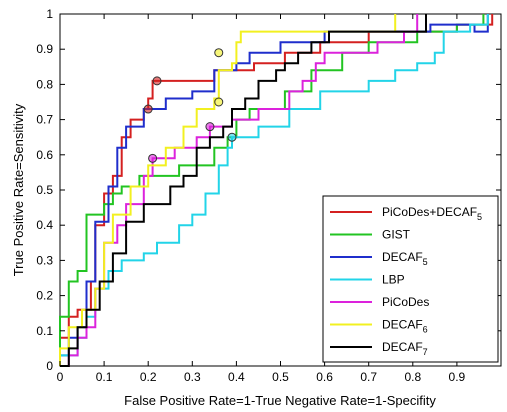  What do you see at coordinates (44, 120) in the screenshot?
I see `y-tick-label: 0.7` at bounding box center [44, 120].